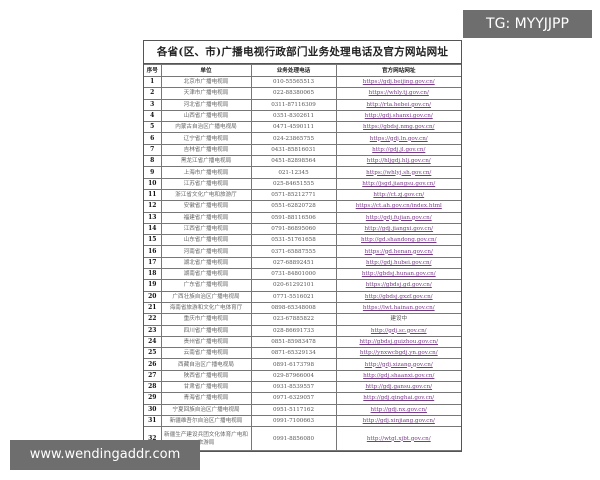 This screenshot has width=600, height=480. Describe the element at coordinates (293, 104) in the screenshot. I see `phone-number: 0311-87116309` at that location.